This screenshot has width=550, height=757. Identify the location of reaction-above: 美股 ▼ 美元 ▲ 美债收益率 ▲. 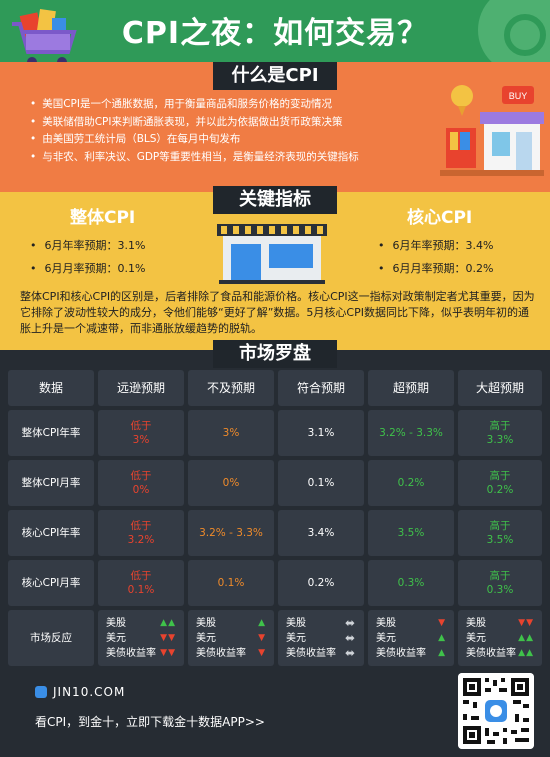
(411, 638).